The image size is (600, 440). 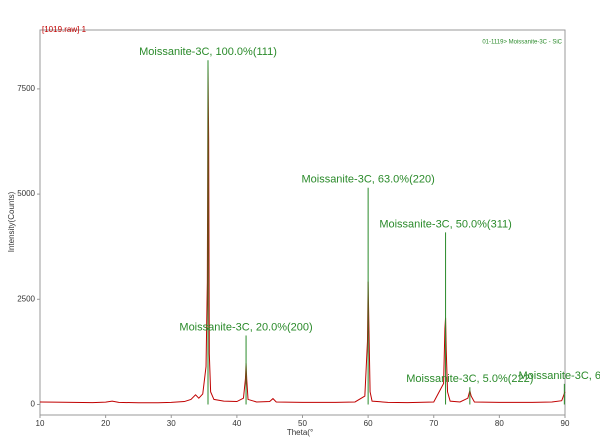 I want to click on y-tick-label: 2500, so click(x=26, y=298).